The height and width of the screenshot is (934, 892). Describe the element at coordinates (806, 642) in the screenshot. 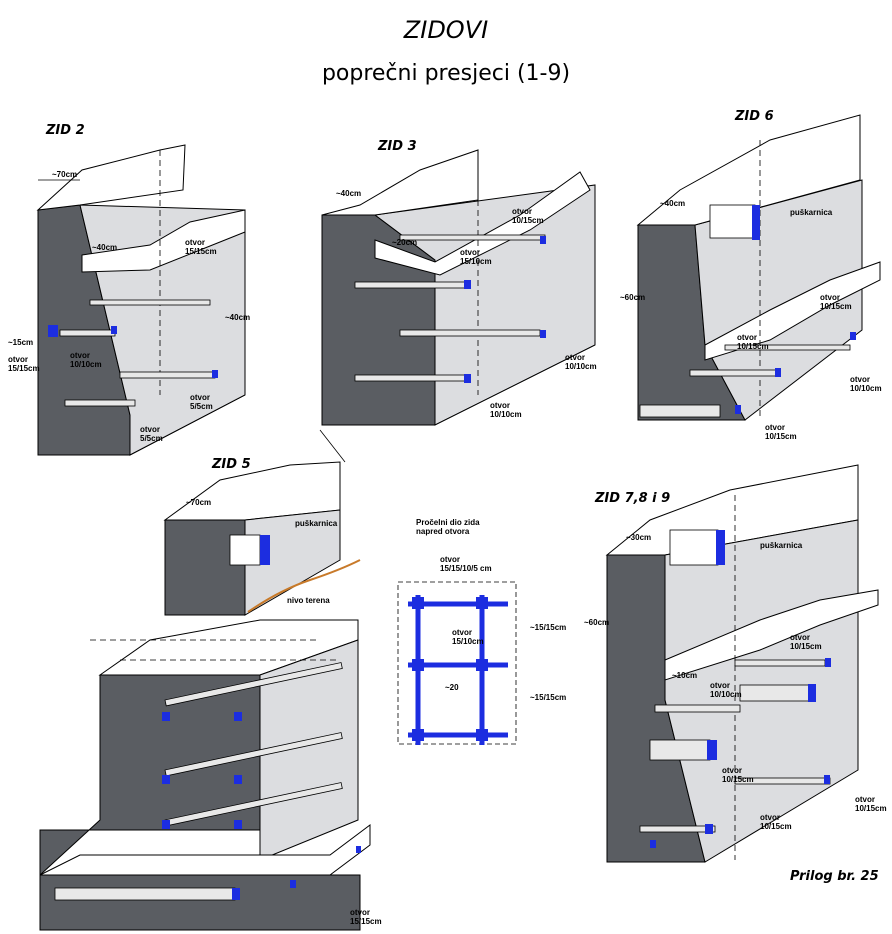

I see `zid789-otvor-a: otvor 10/15cm` at that location.